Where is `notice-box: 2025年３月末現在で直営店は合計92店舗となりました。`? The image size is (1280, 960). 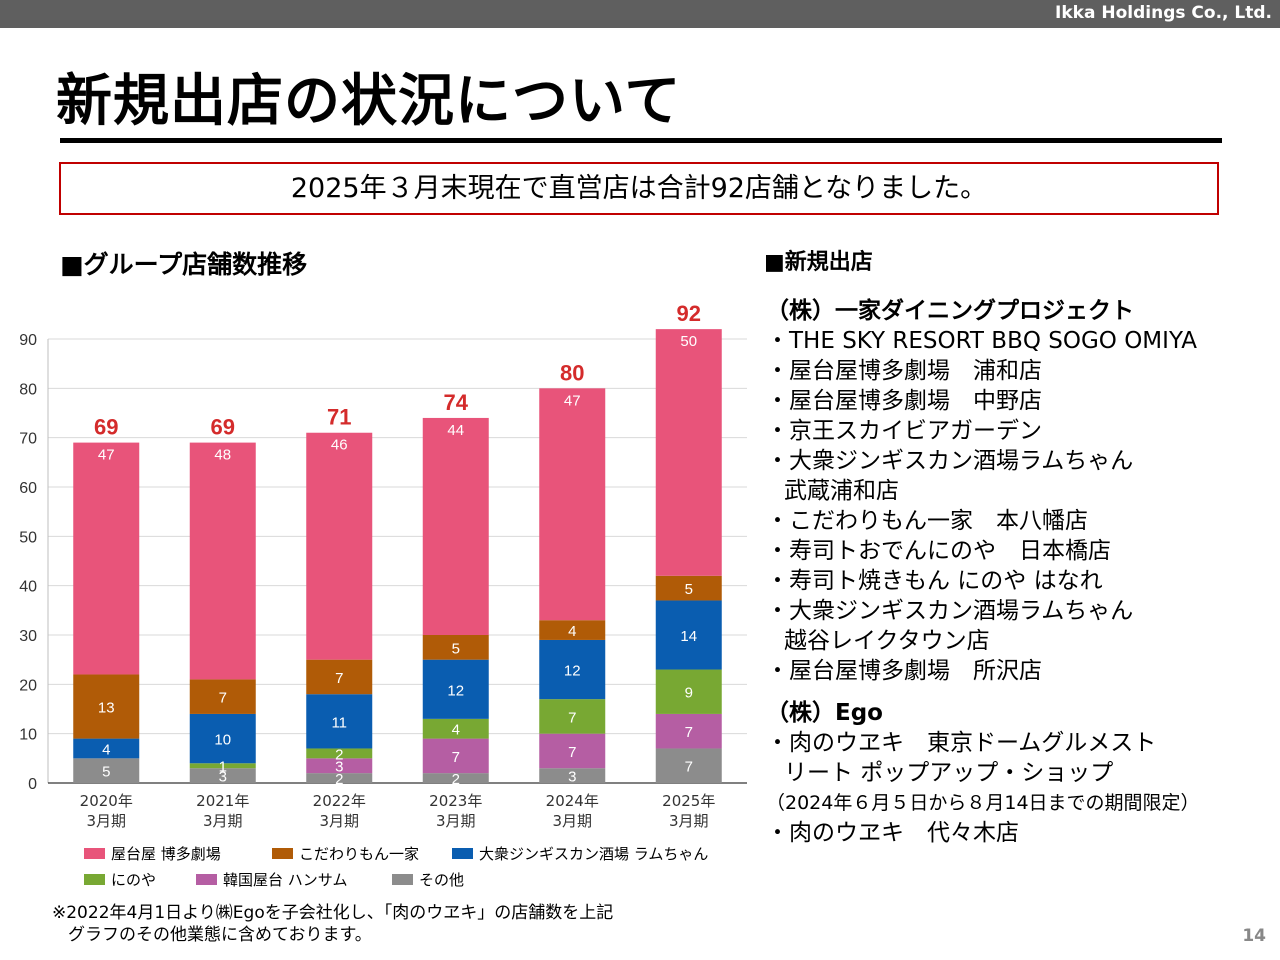
notice-box: 2025年３月末現在で直営店は合計92店舗となりました。 is located at coordinates (639, 188).